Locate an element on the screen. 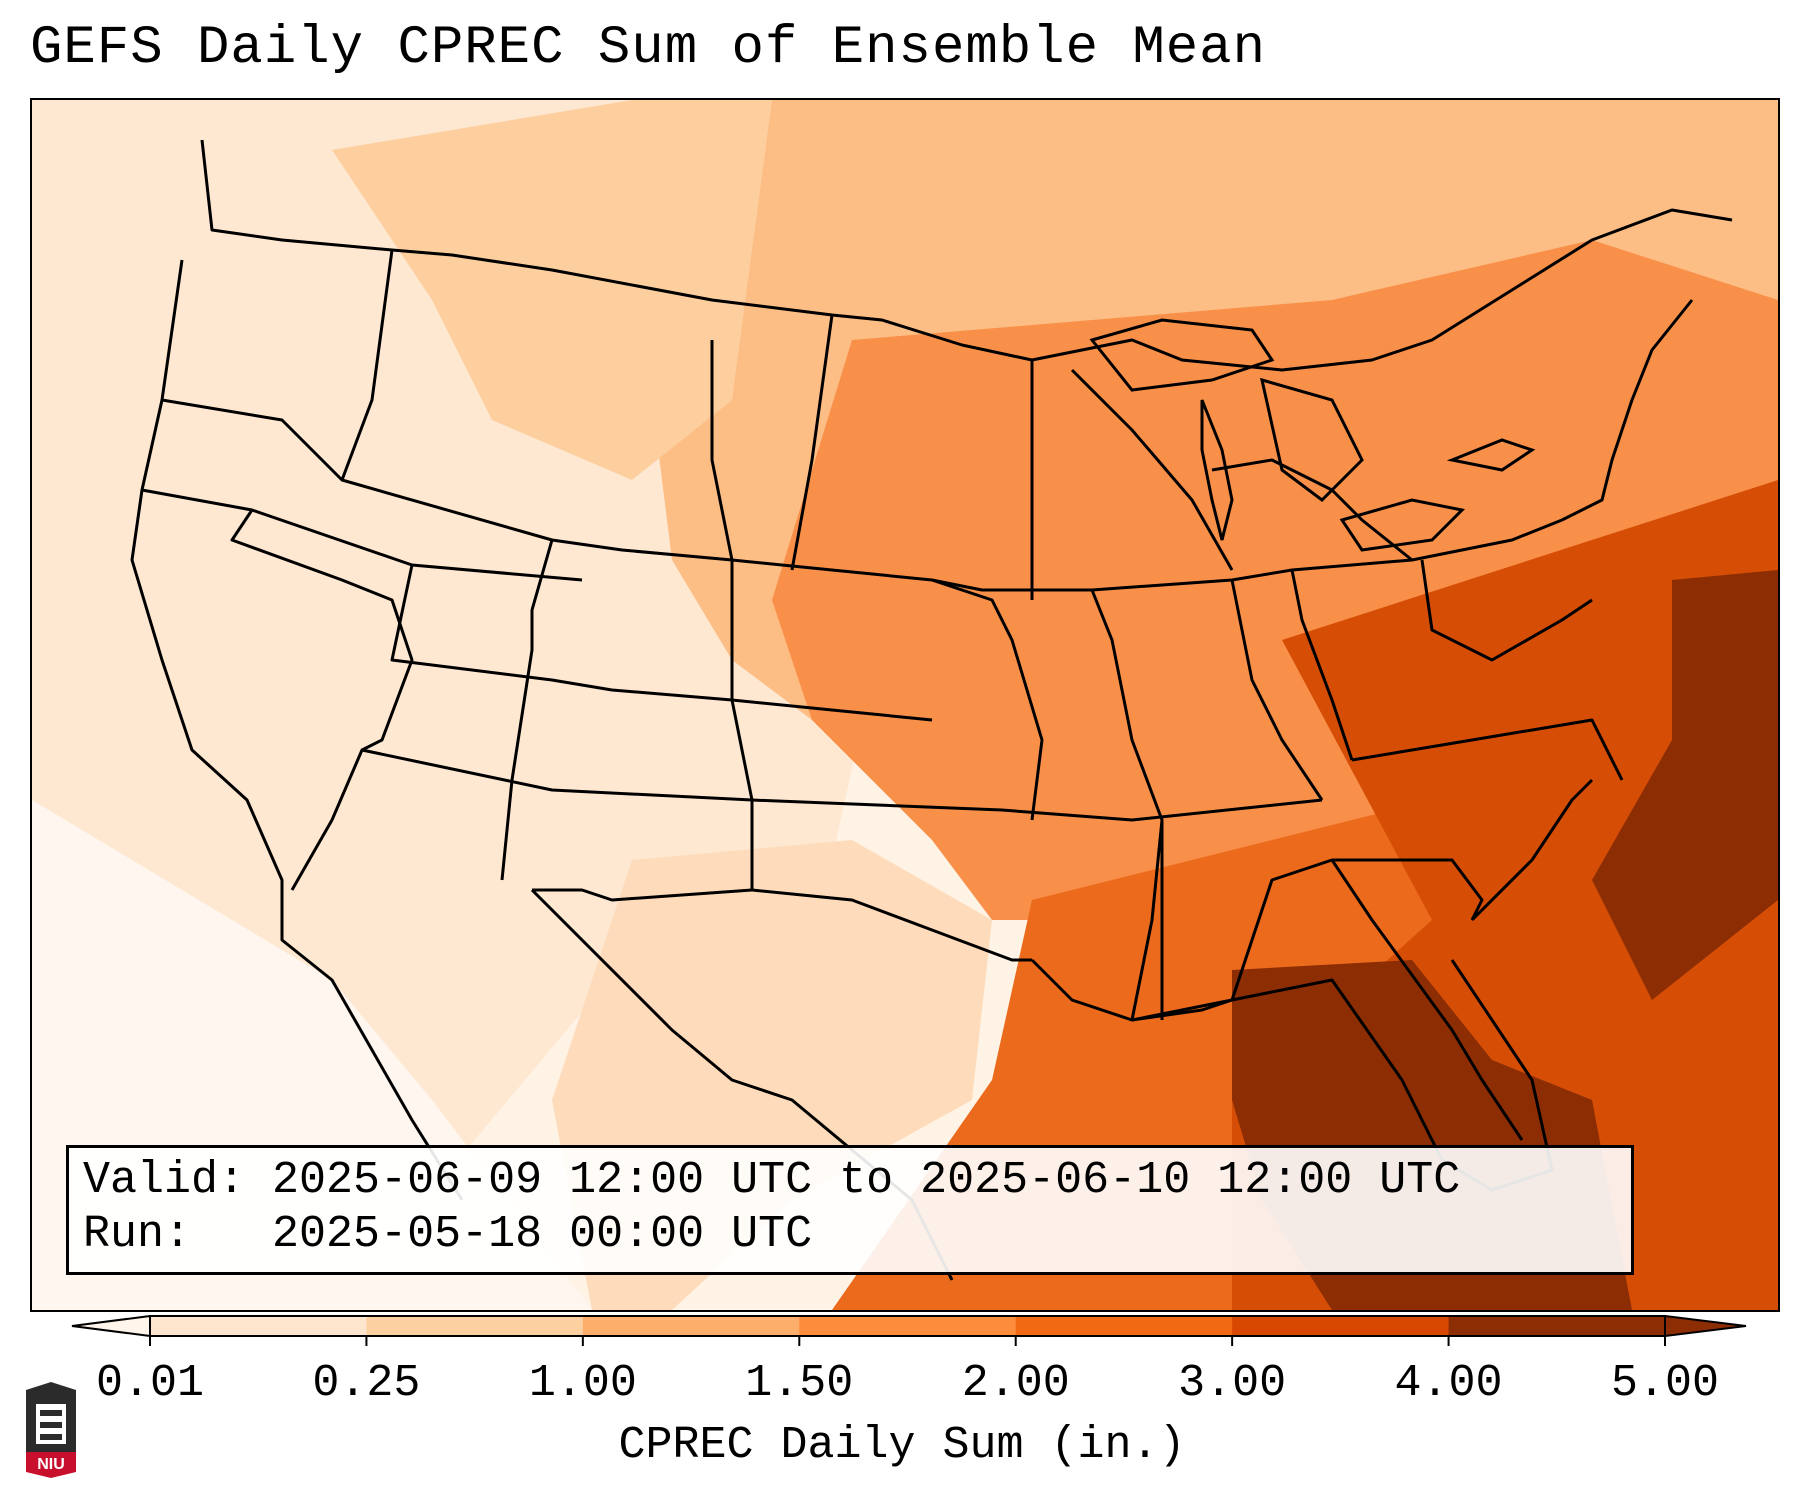  valid-label: Valid: is located at coordinates (164, 1180).